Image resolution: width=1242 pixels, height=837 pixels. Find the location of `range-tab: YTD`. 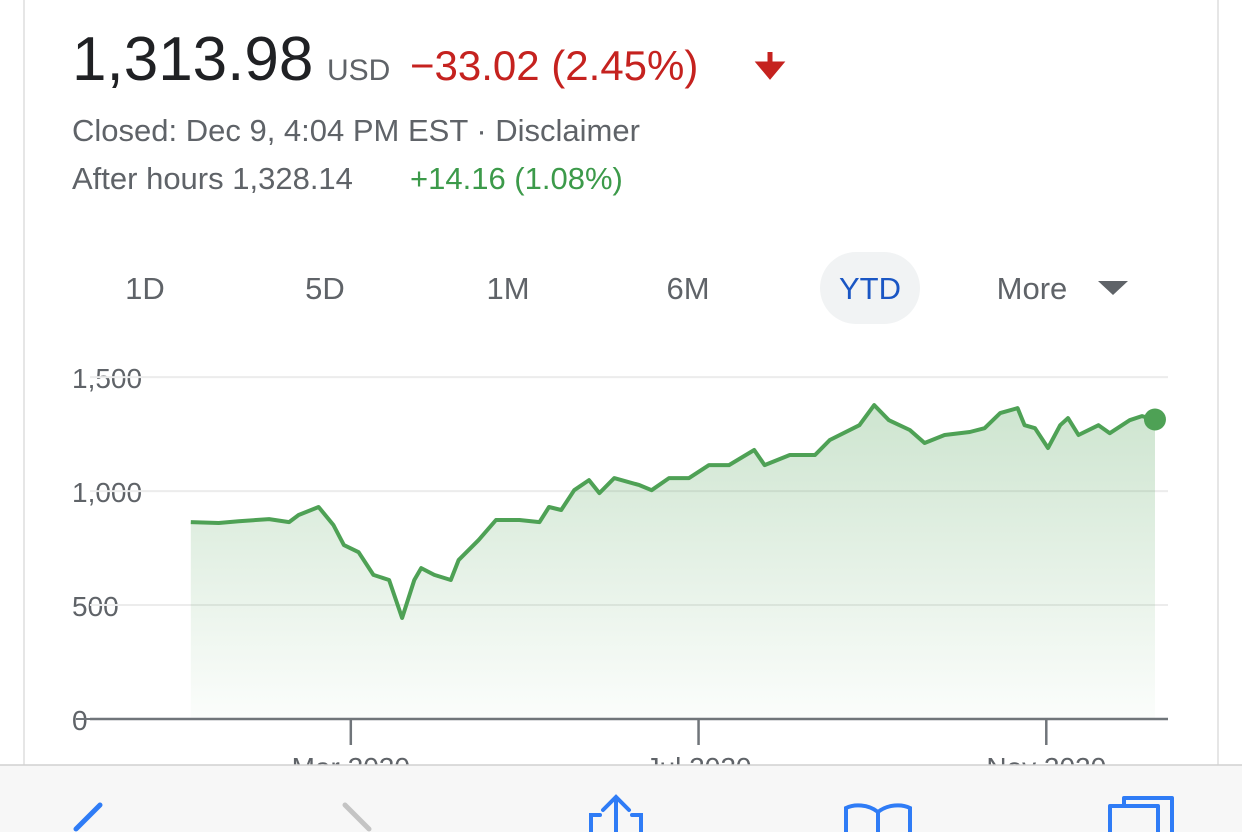

range-tab: YTD is located at coordinates (870, 288).